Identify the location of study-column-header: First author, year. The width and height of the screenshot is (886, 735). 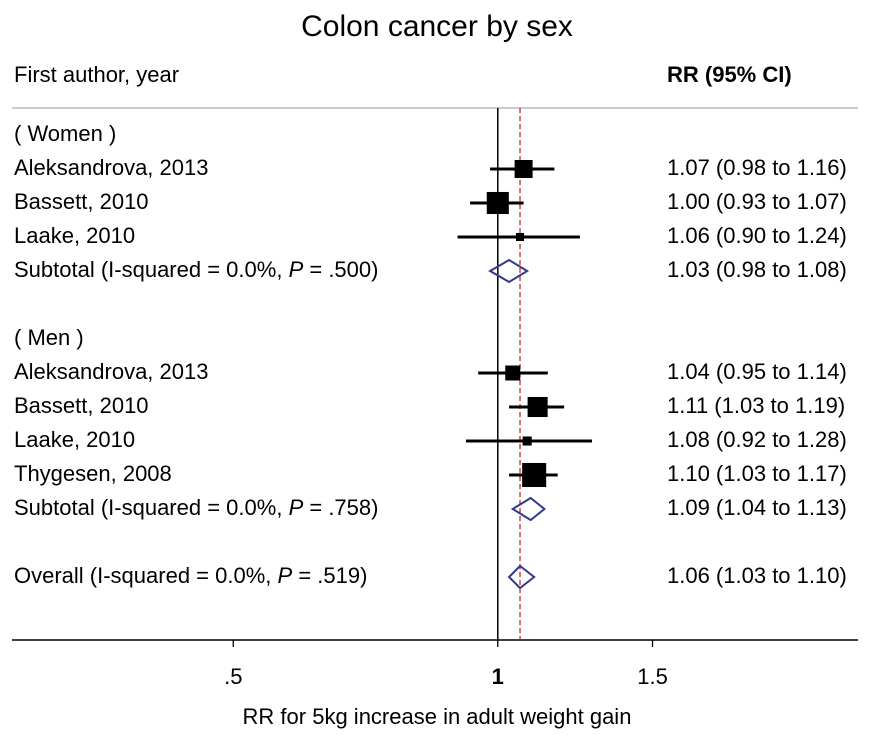
(96, 74).